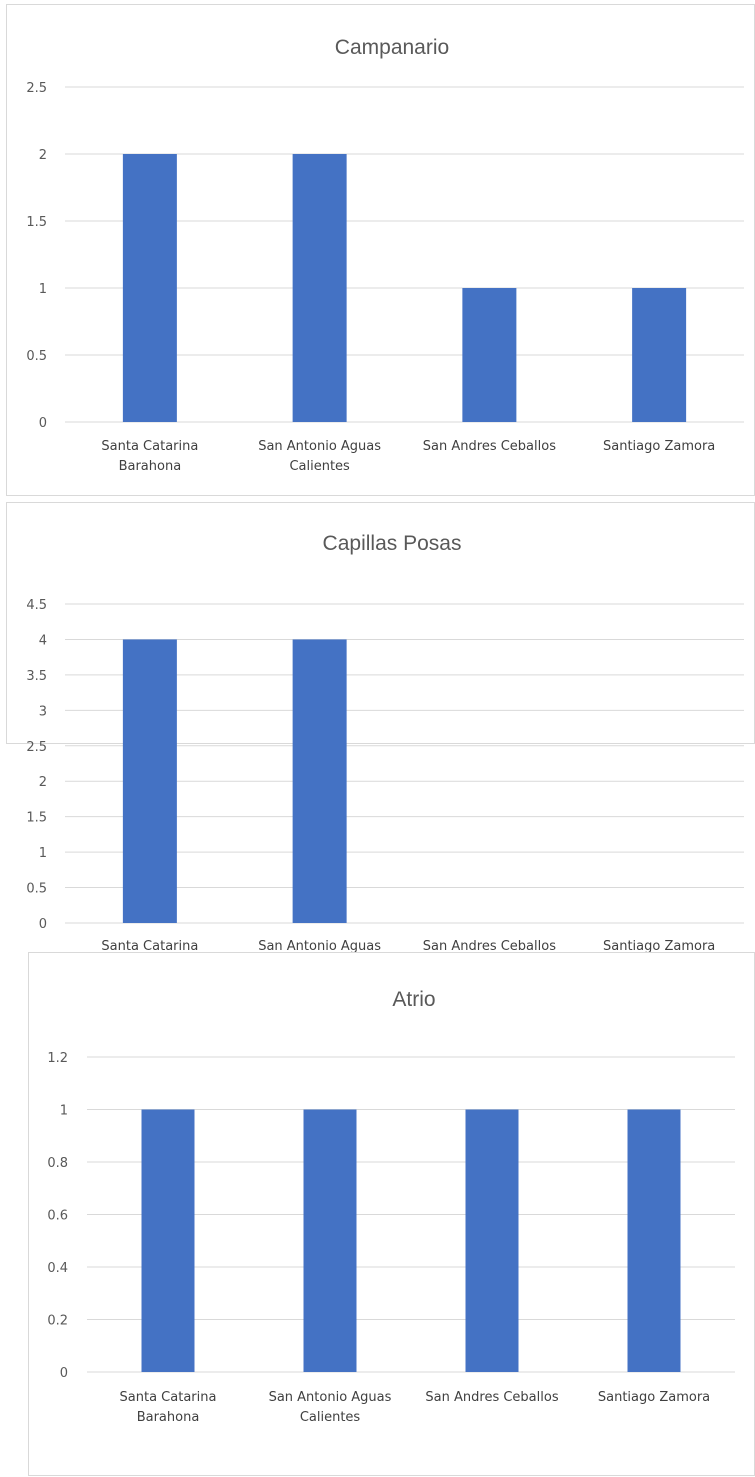  Describe the element at coordinates (392, 47) in the screenshot. I see `chart-title: Campanario` at that location.